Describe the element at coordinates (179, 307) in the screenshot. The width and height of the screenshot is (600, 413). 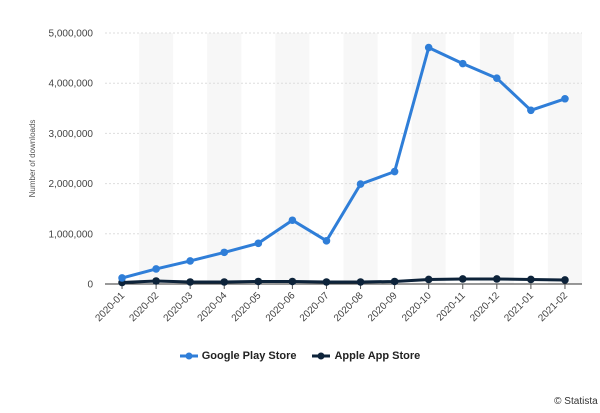
I see `x-tick-label: 2020-03` at that location.